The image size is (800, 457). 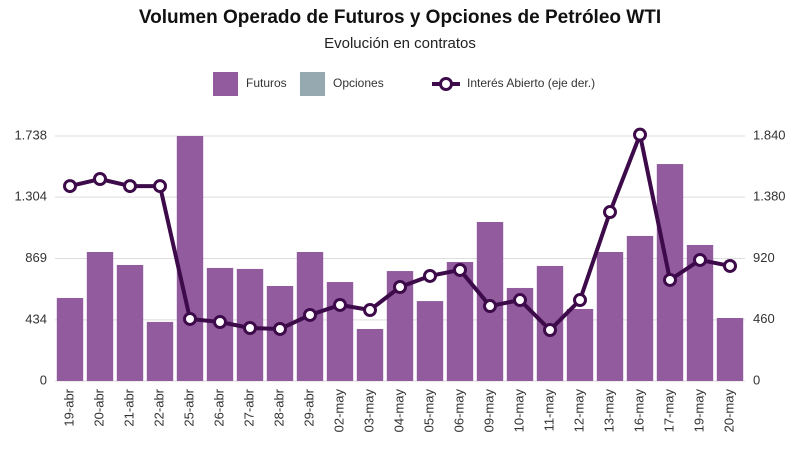 I want to click on y2-tick-label: 460, so click(x=764, y=318).